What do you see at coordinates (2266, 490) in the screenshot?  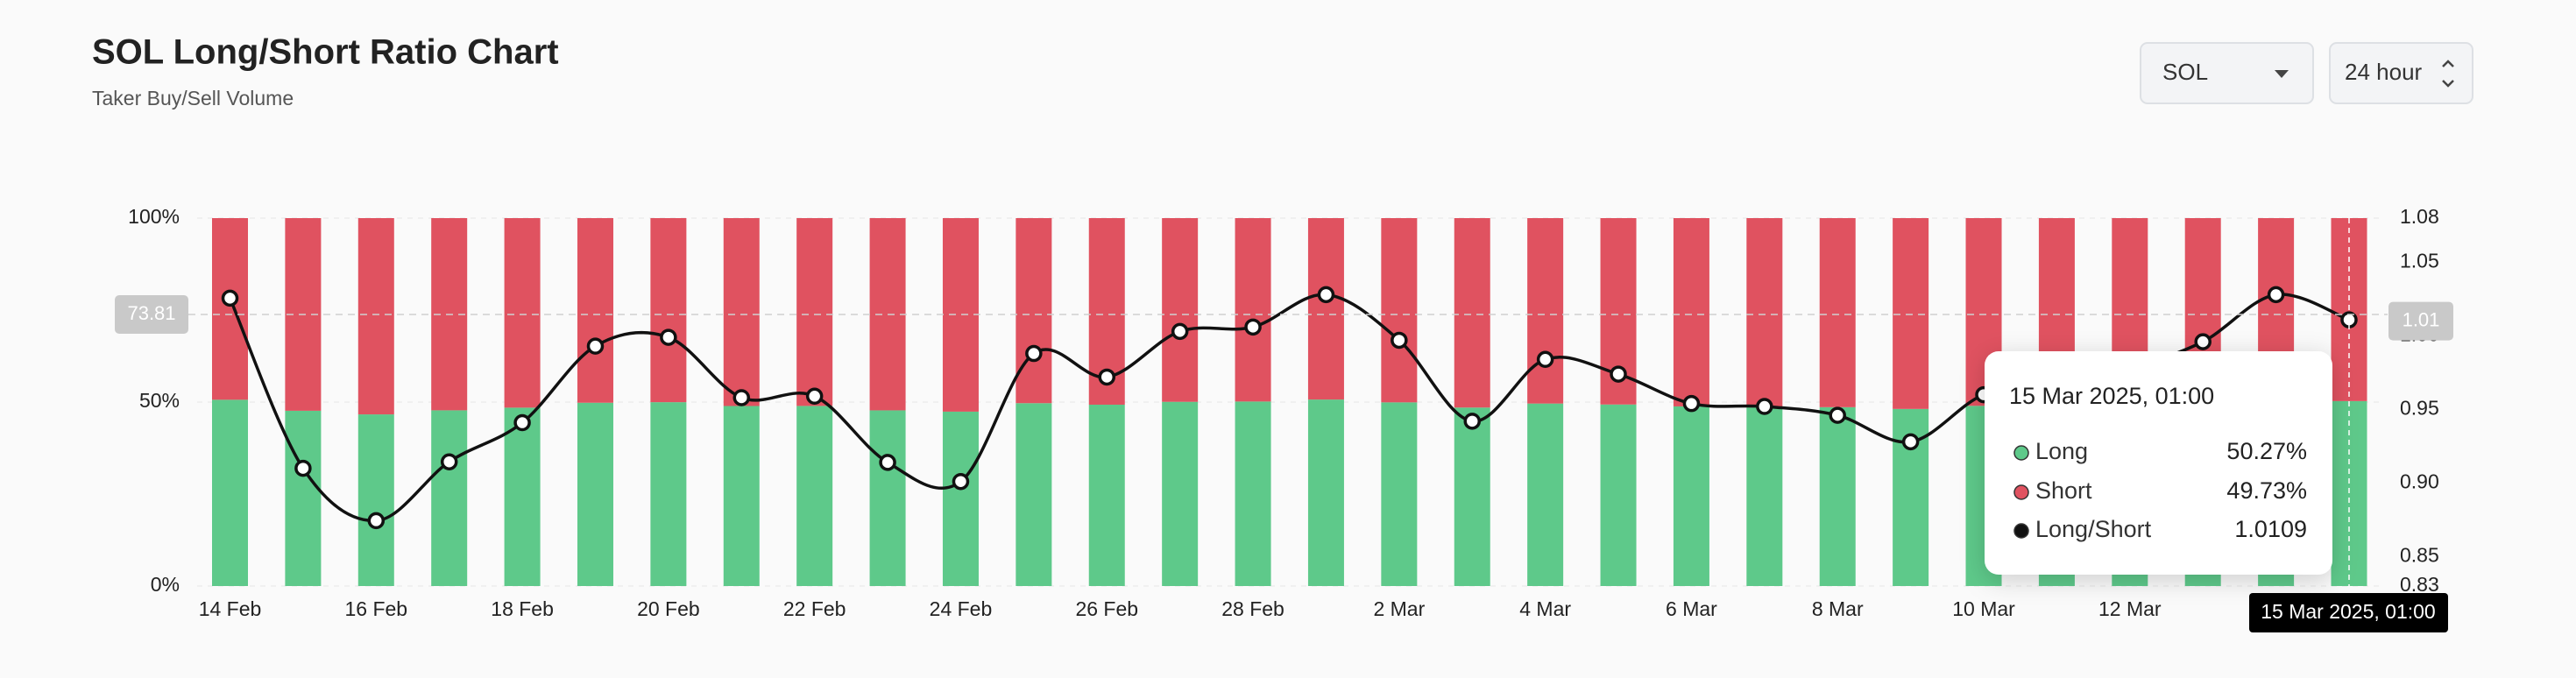 I see `tooltip-value: 49.73%` at bounding box center [2266, 490].